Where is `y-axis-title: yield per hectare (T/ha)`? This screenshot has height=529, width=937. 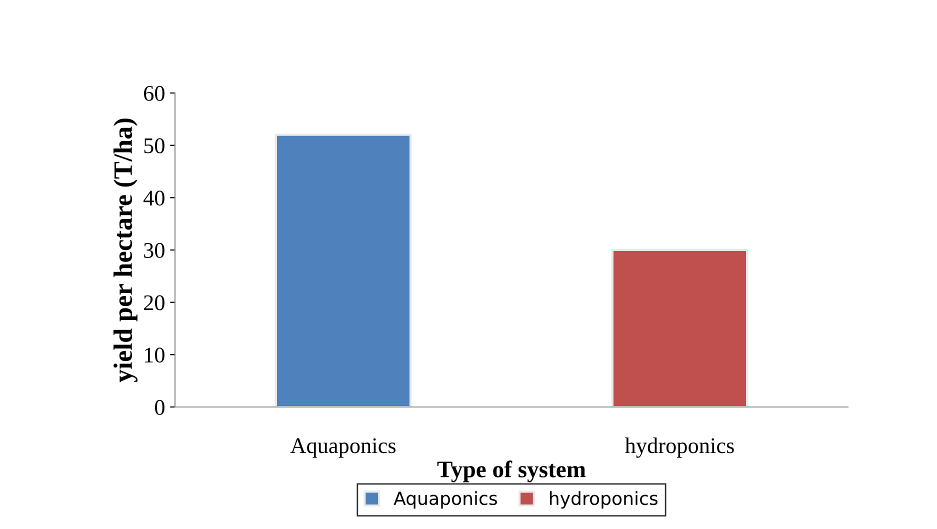 y-axis-title: yield per hectare (T/ha) is located at coordinates (125, 250).